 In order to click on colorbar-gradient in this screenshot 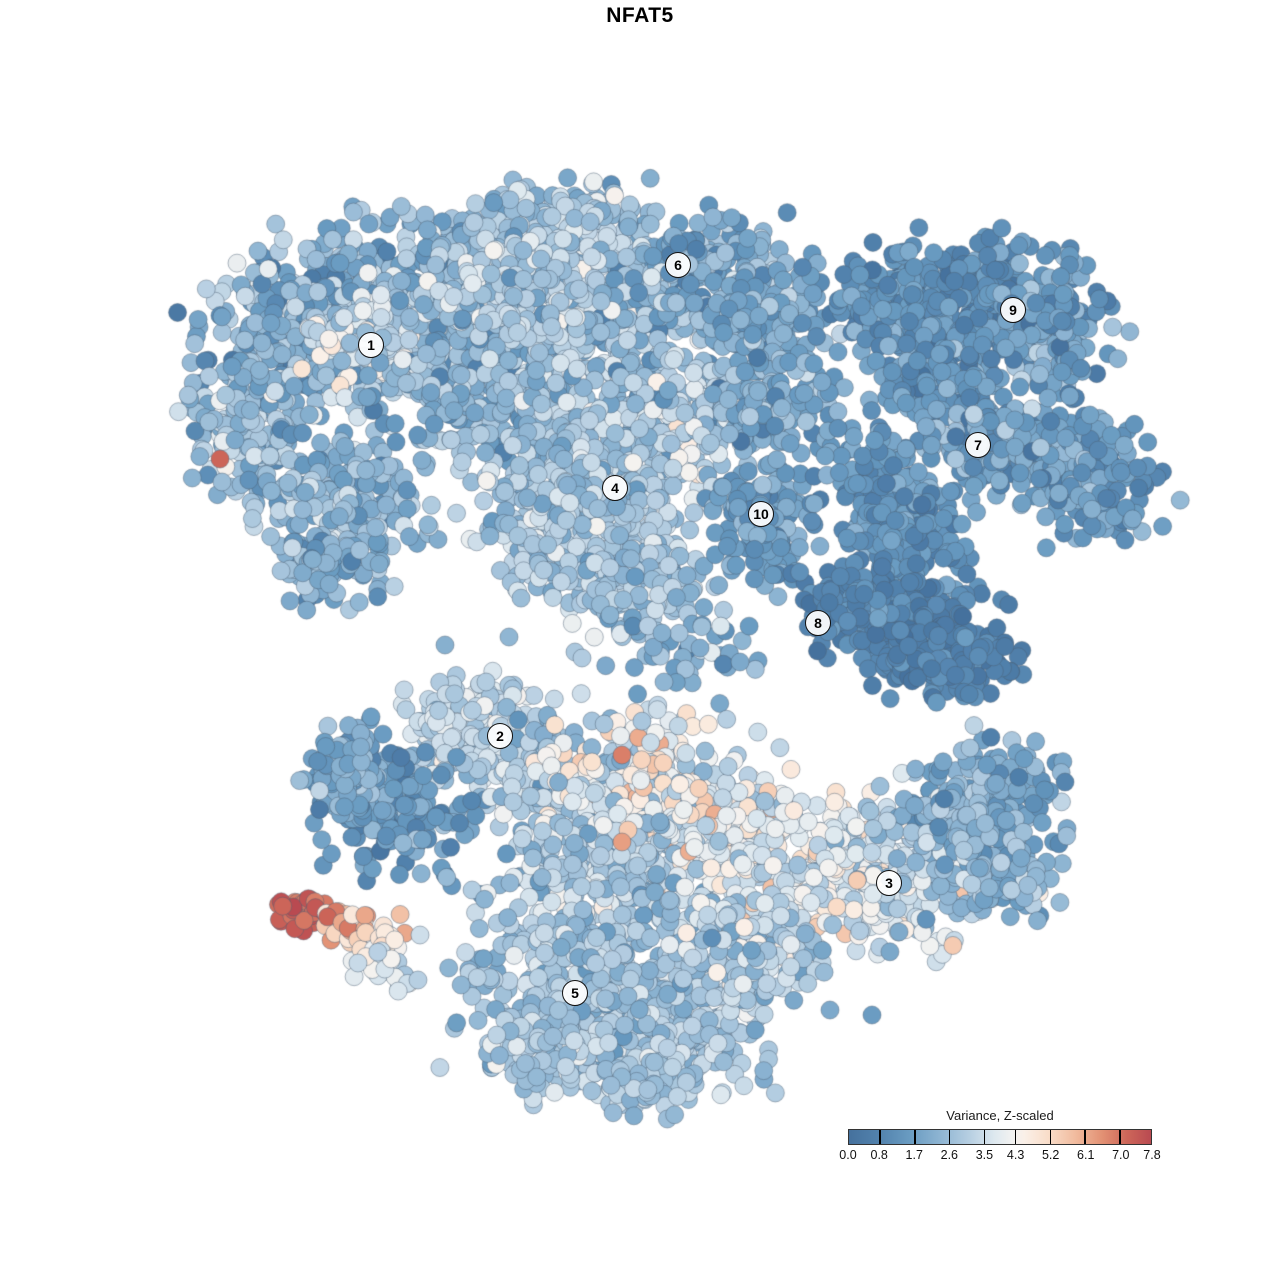, I will do `click(1000, 1137)`.